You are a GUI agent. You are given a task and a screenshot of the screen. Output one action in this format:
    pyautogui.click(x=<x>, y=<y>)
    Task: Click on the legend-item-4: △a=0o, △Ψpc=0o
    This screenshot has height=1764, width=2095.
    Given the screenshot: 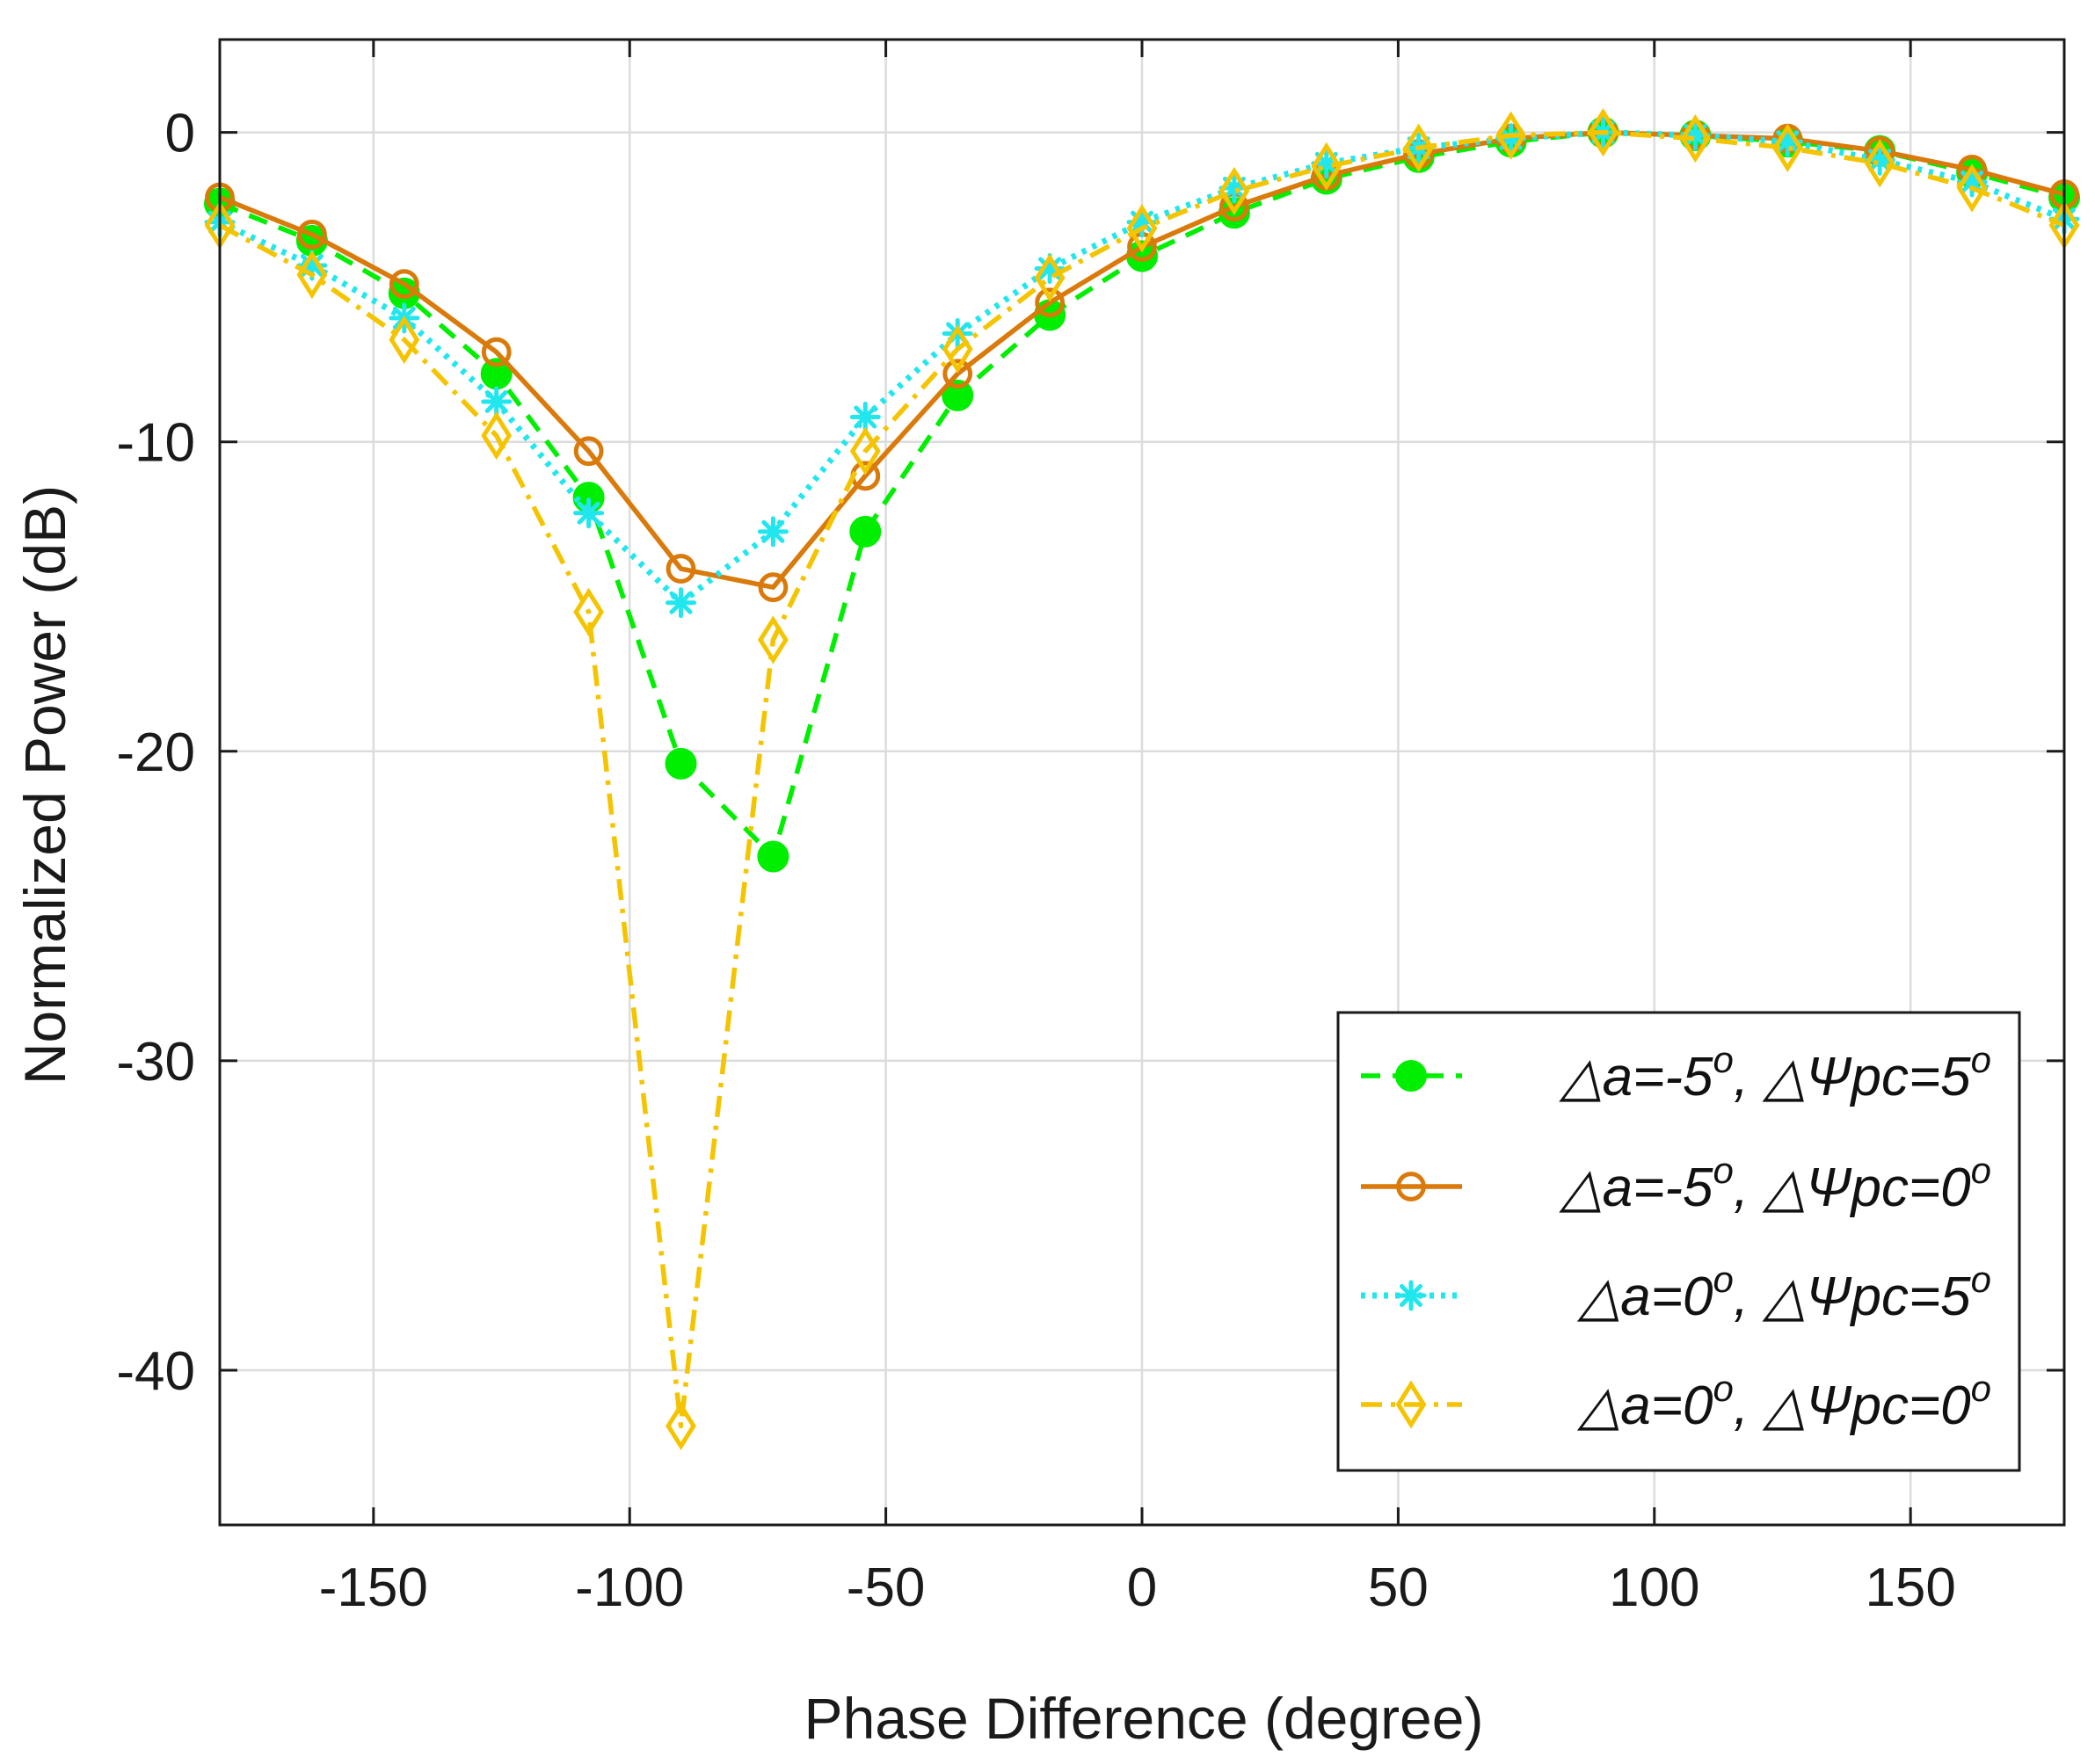 What is the action you would take?
    pyautogui.click(x=1676, y=1402)
    